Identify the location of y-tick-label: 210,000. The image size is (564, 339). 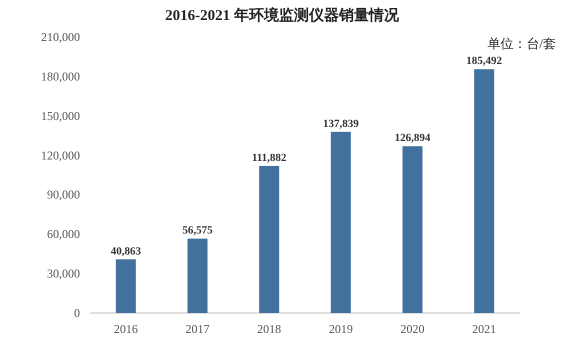
(60, 37).